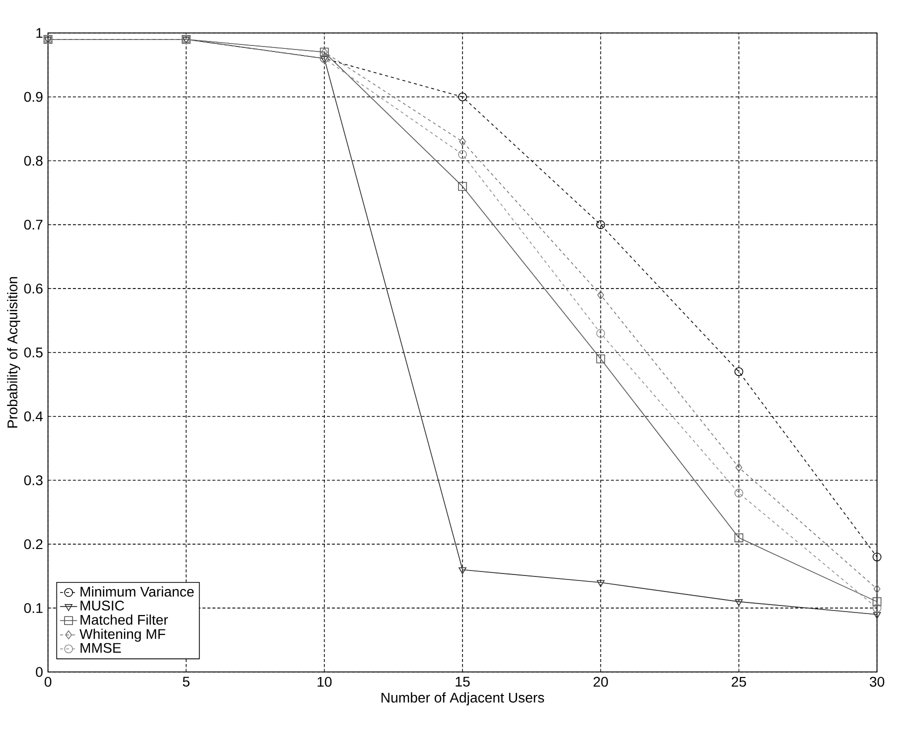  Describe the element at coordinates (137, 591) in the screenshot. I see `legend-label: Minimum Variance` at that location.